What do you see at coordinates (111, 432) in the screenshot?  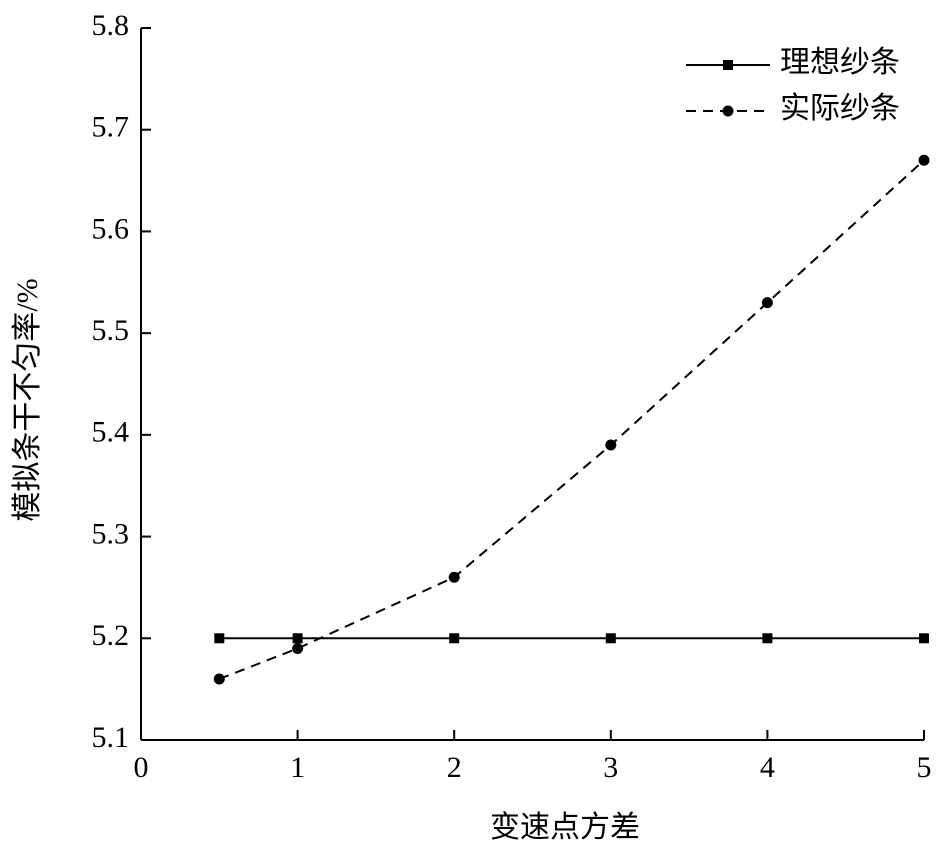 I see `y-tick-label: 5.4` at bounding box center [111, 432].